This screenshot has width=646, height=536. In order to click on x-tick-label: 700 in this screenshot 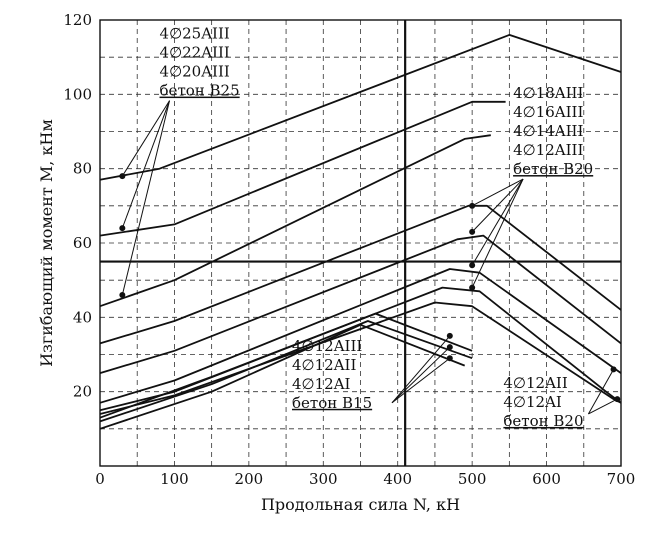, I will do `click(621, 479)`.